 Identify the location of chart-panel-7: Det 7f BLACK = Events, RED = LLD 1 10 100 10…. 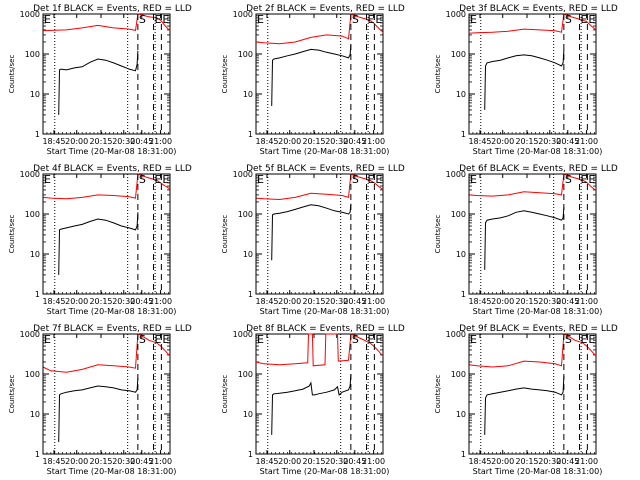
(100, 400).